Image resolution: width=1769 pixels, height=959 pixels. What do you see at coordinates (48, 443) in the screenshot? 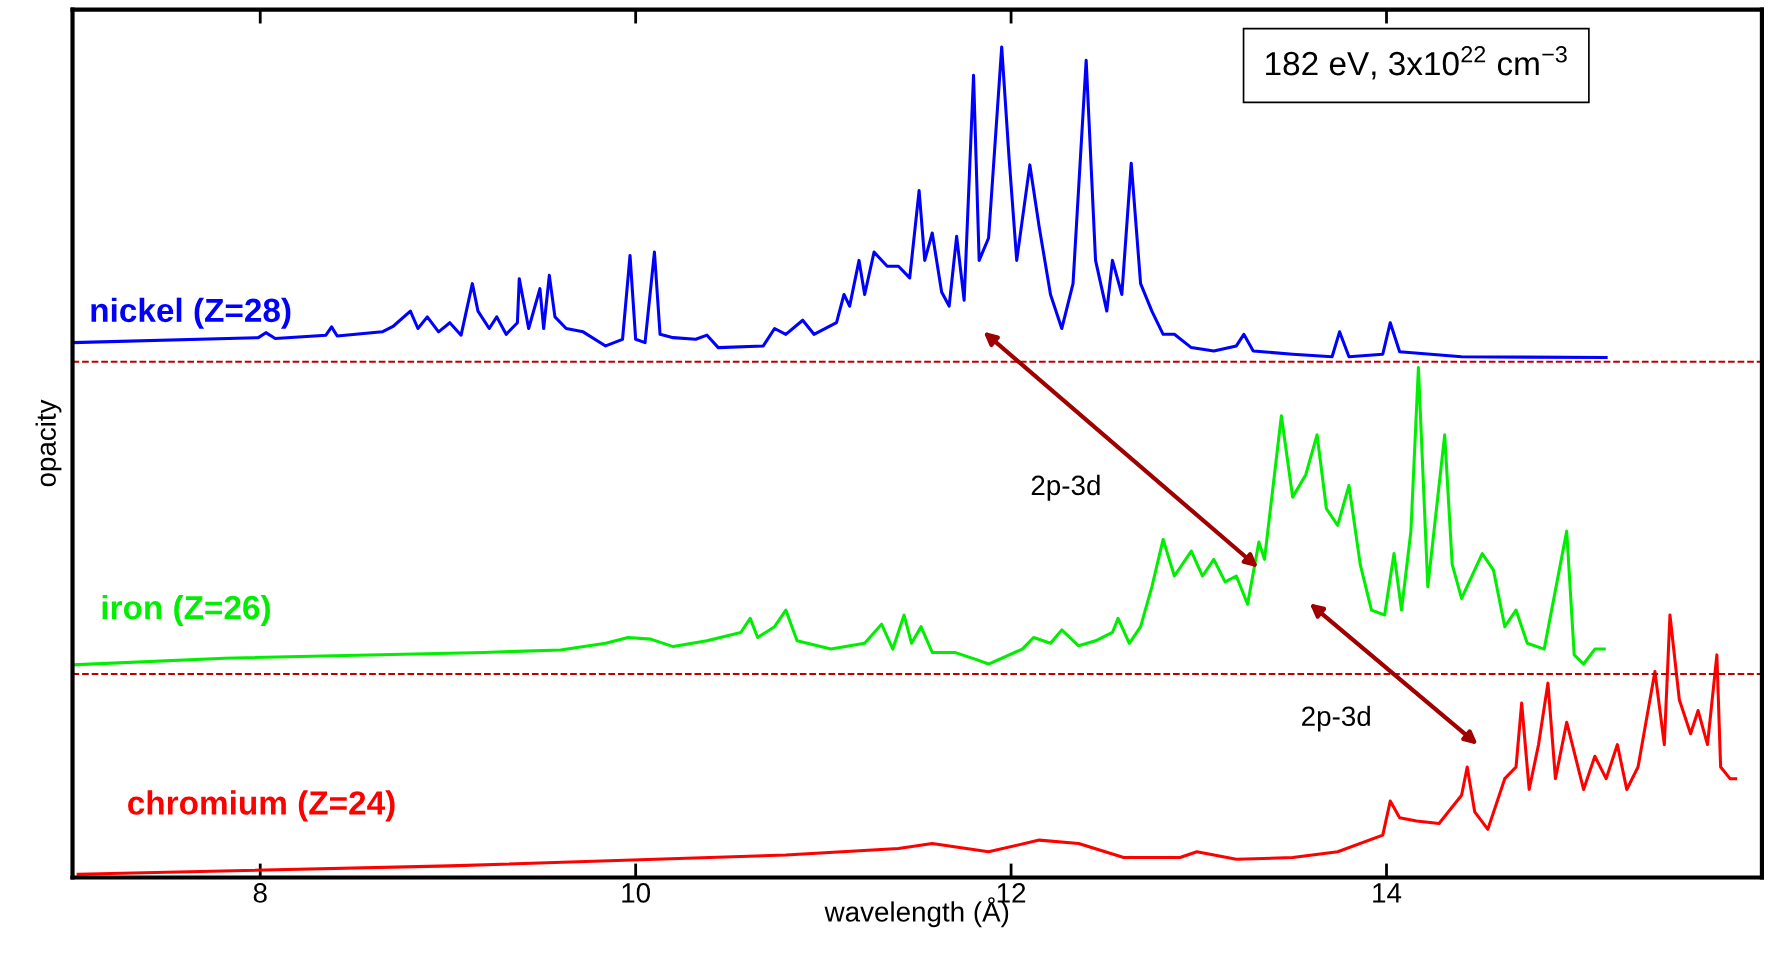
I see `y-axis-title: opacity` at bounding box center [48, 443].